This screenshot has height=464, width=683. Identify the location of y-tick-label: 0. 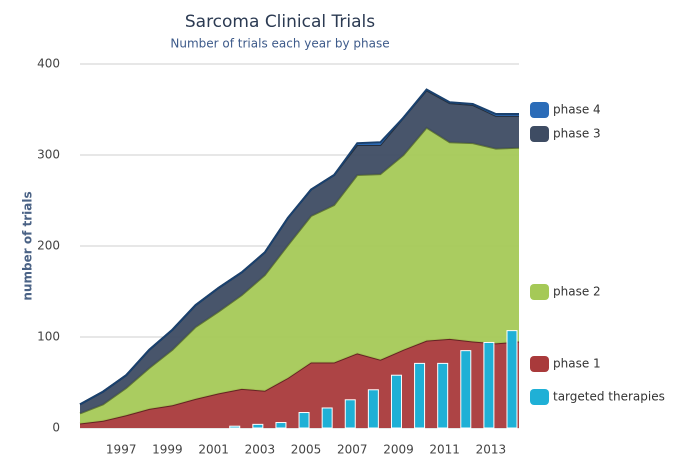
(56, 428).